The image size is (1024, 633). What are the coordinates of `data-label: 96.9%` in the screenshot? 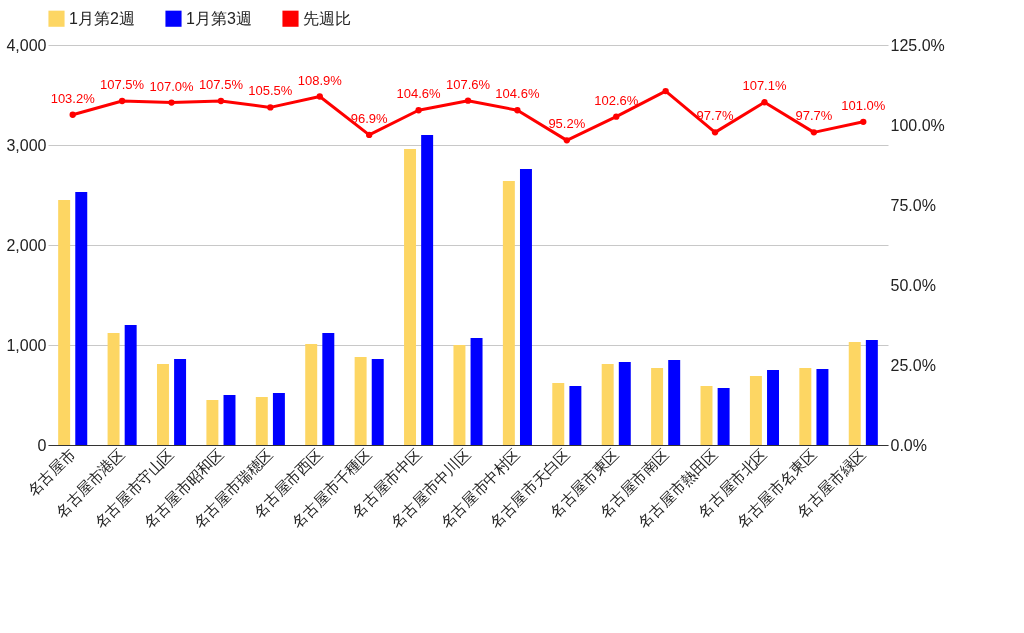 It's located at (369, 118).